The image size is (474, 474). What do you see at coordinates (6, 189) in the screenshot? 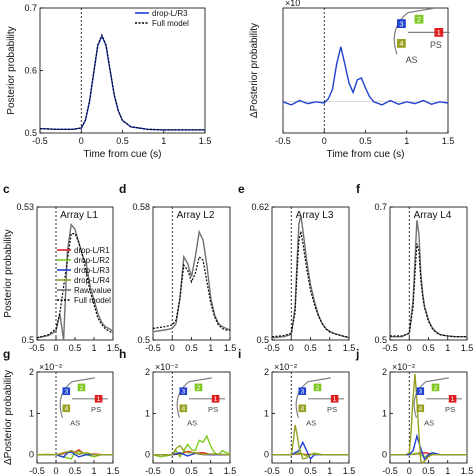
I see `panel-letter-c: c` at bounding box center [6, 189].